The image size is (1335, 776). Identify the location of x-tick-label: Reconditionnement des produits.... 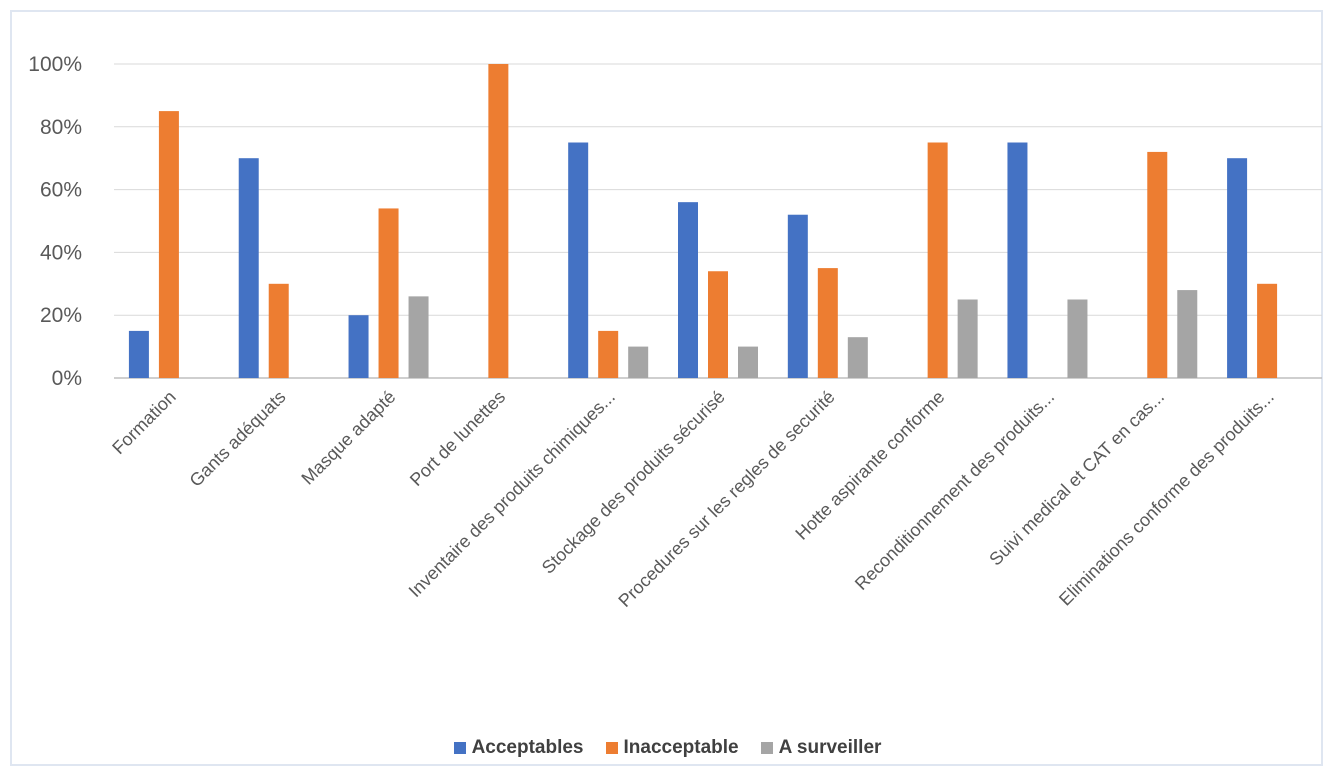
(954, 490).